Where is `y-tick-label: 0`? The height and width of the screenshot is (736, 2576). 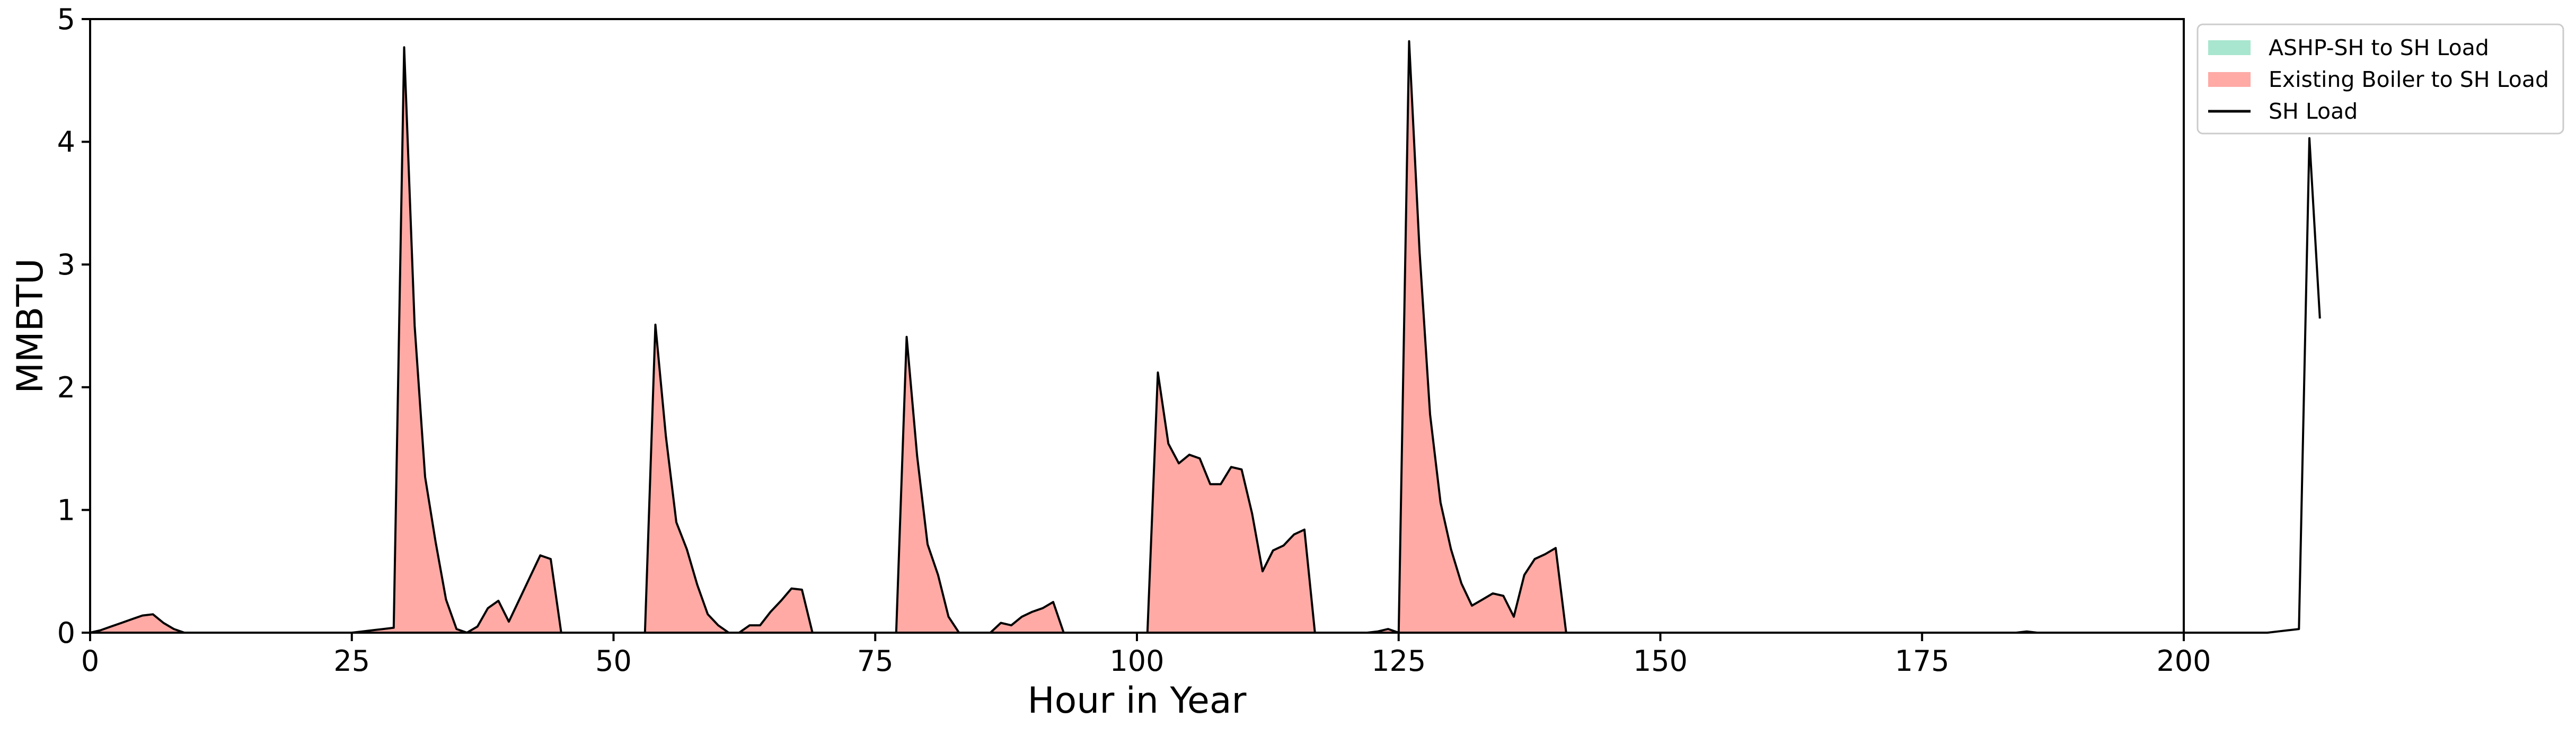 y-tick-label: 0 is located at coordinates (66, 633).